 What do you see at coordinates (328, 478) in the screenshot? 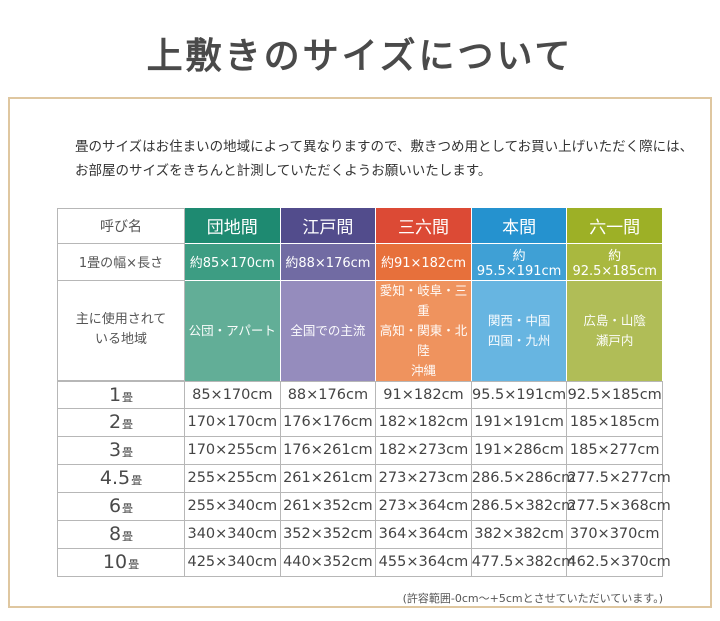
I see `value-cell: 261×261cm` at bounding box center [328, 478].